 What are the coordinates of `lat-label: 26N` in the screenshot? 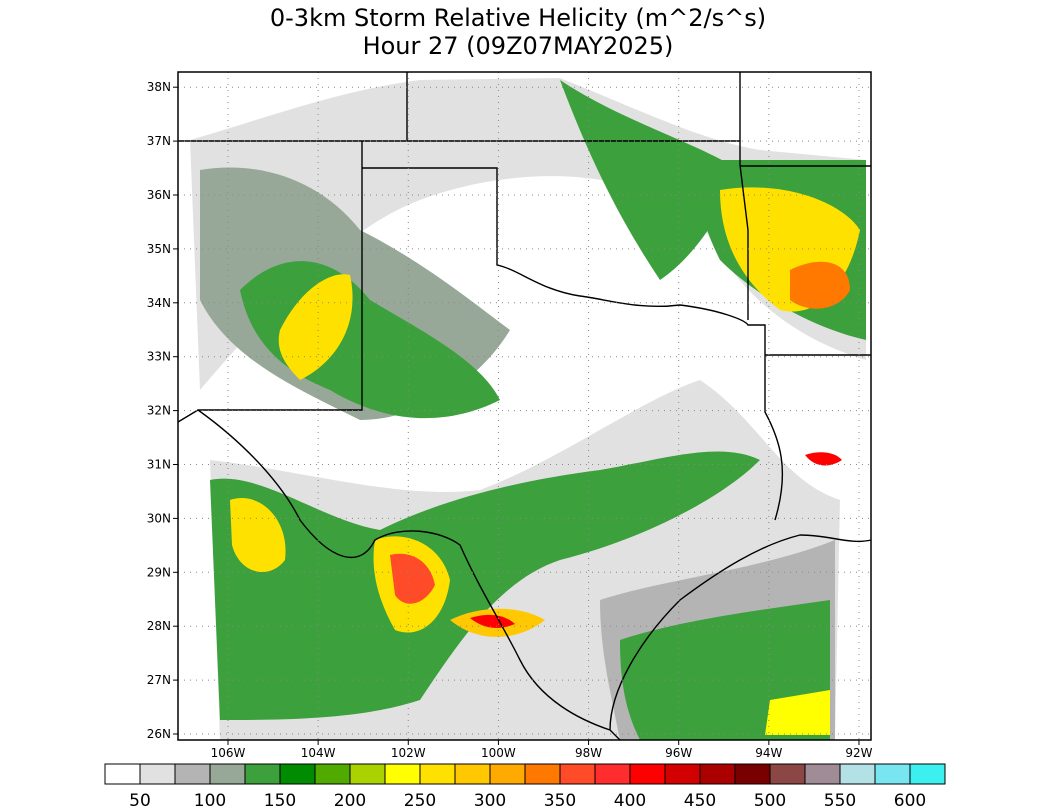 It's located at (159, 734).